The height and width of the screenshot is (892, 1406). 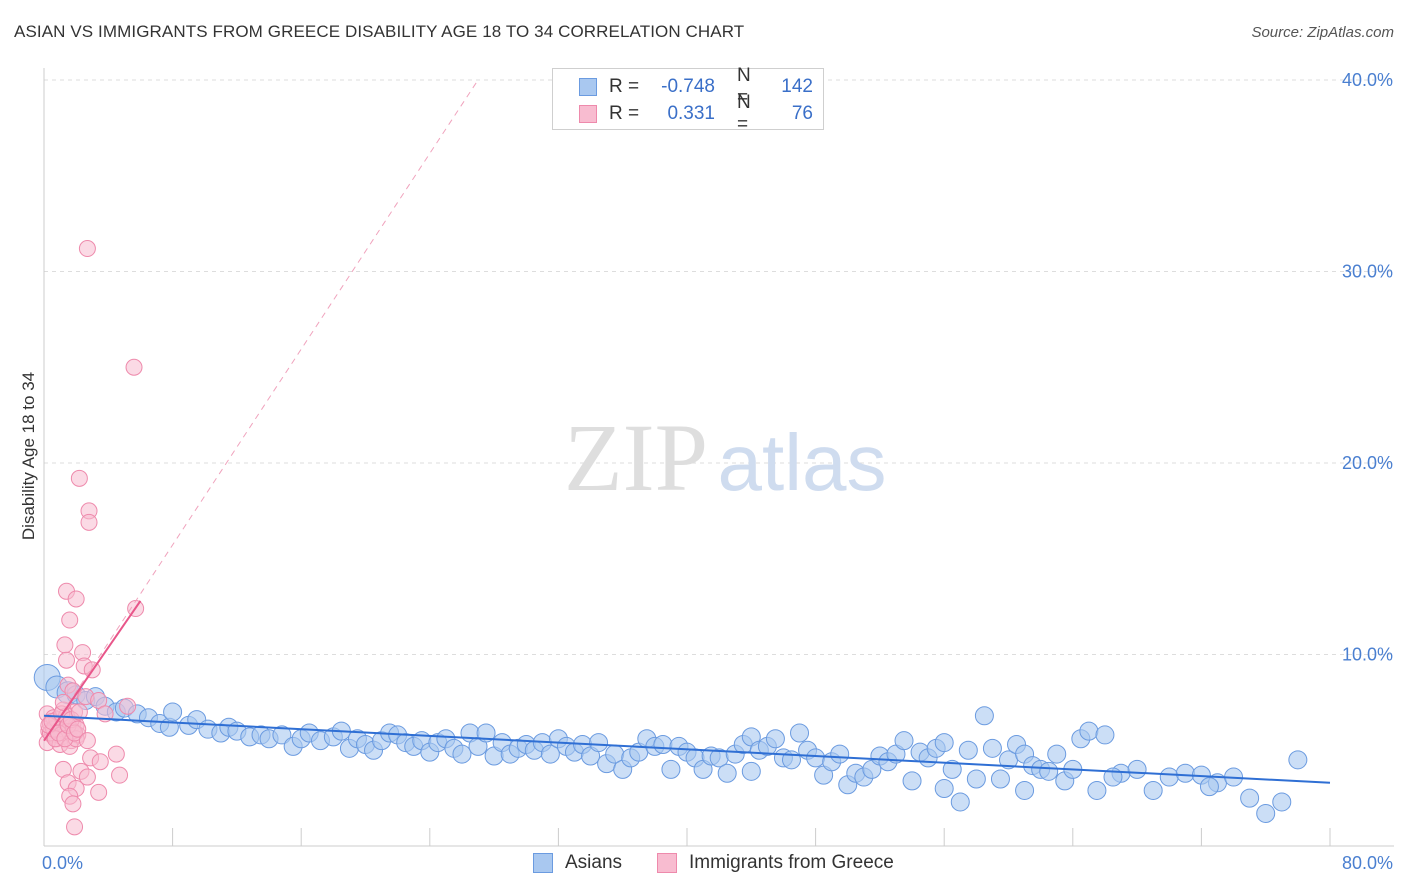 I want to click on y-axis-label: Disability Age 18 to 34, so click(x=28, y=456).